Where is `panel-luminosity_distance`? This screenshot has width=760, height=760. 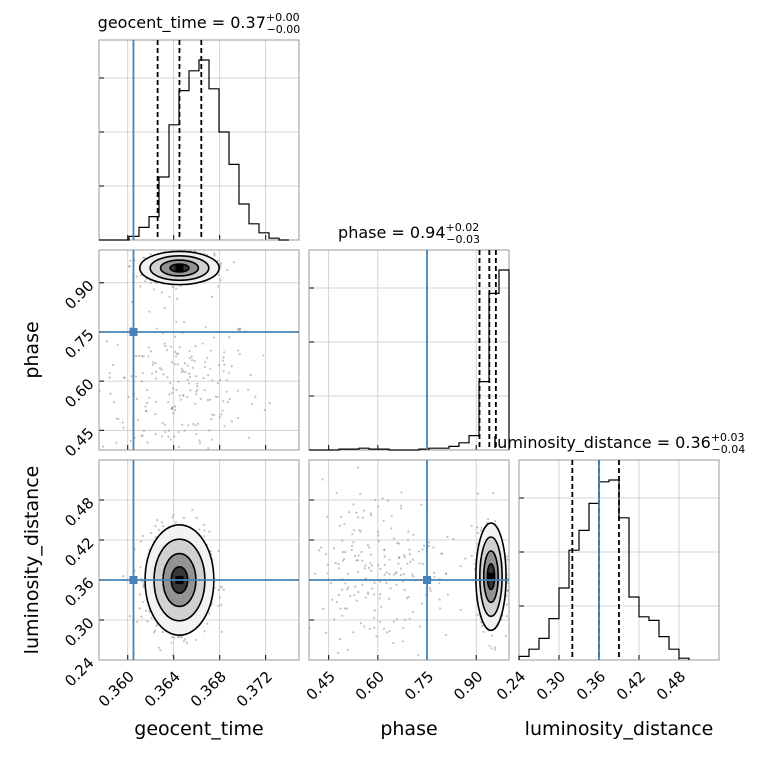
panel-luminosity_distance is located at coordinates (619, 560).